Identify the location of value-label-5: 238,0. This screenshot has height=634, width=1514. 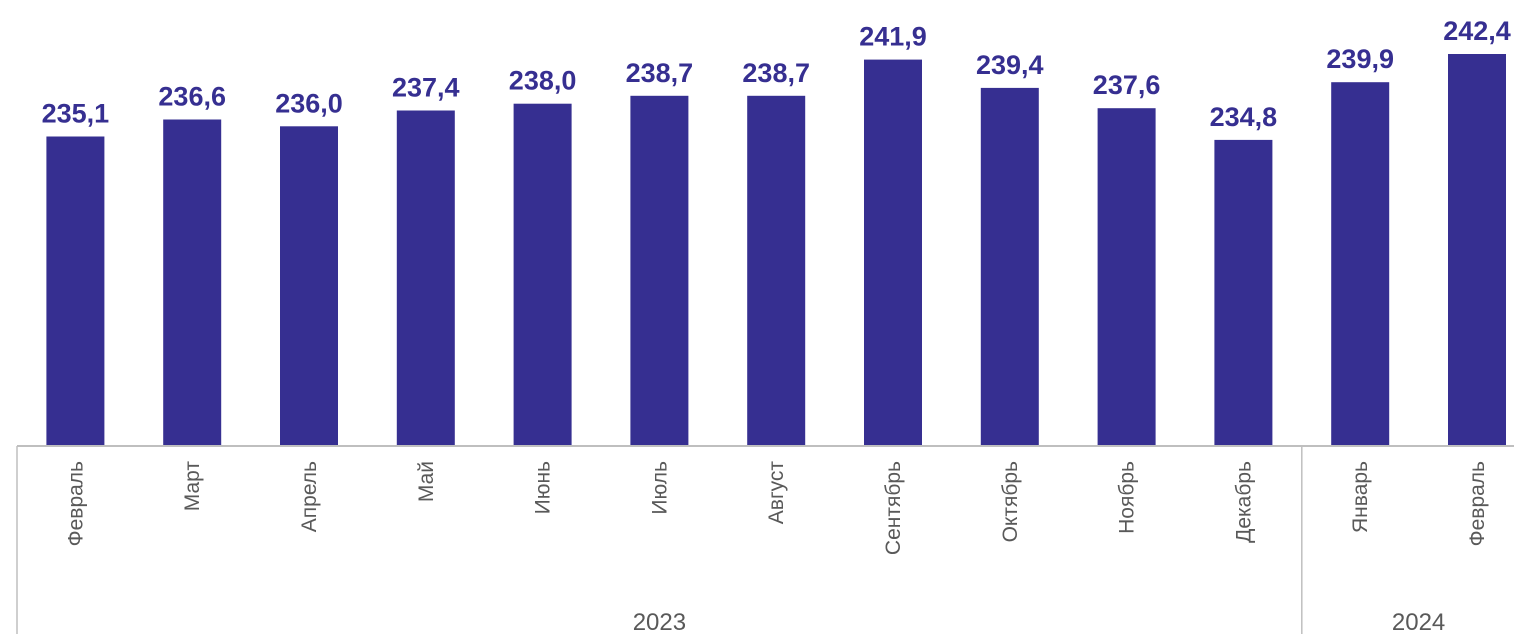
(543, 81).